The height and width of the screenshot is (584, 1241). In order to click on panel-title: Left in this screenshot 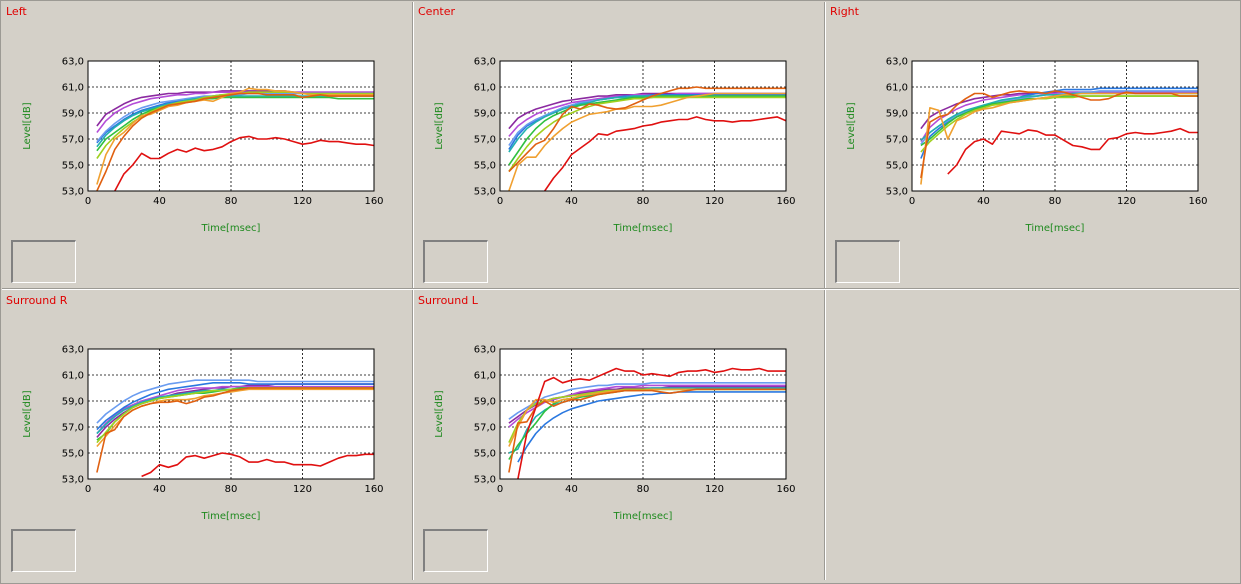, I will do `click(16, 11)`.